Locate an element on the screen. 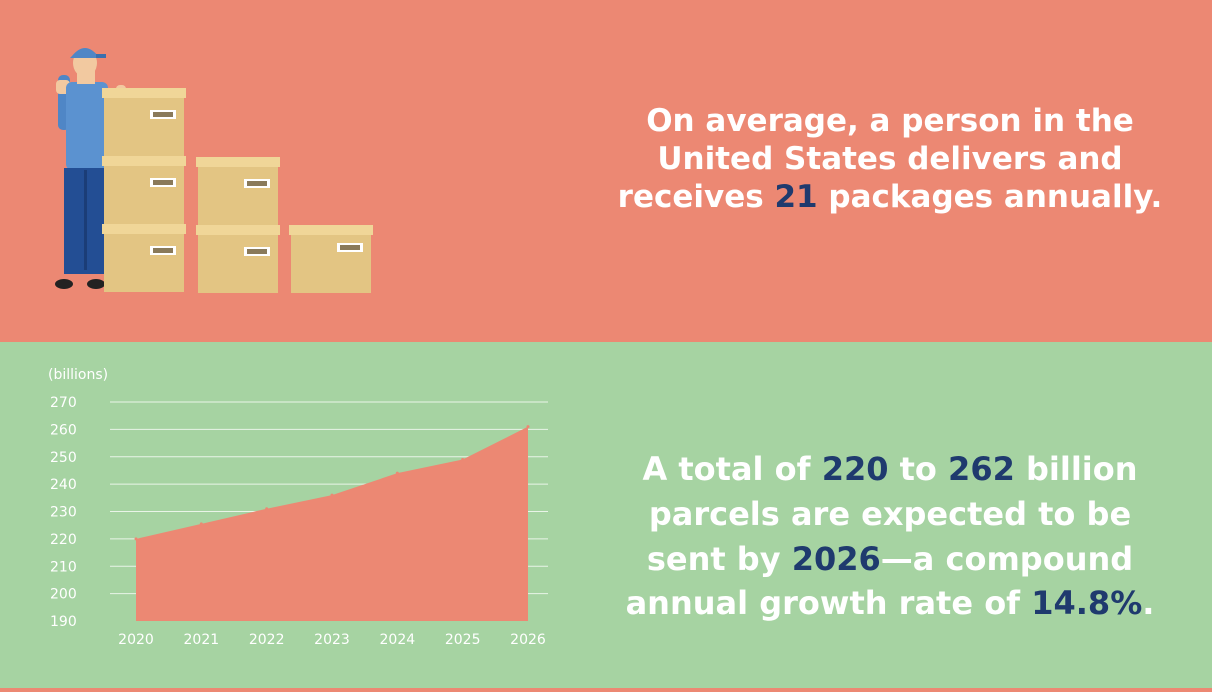 The height and width of the screenshot is (692, 1212). x-tick-label-2023: 2023 is located at coordinates (332, 640).